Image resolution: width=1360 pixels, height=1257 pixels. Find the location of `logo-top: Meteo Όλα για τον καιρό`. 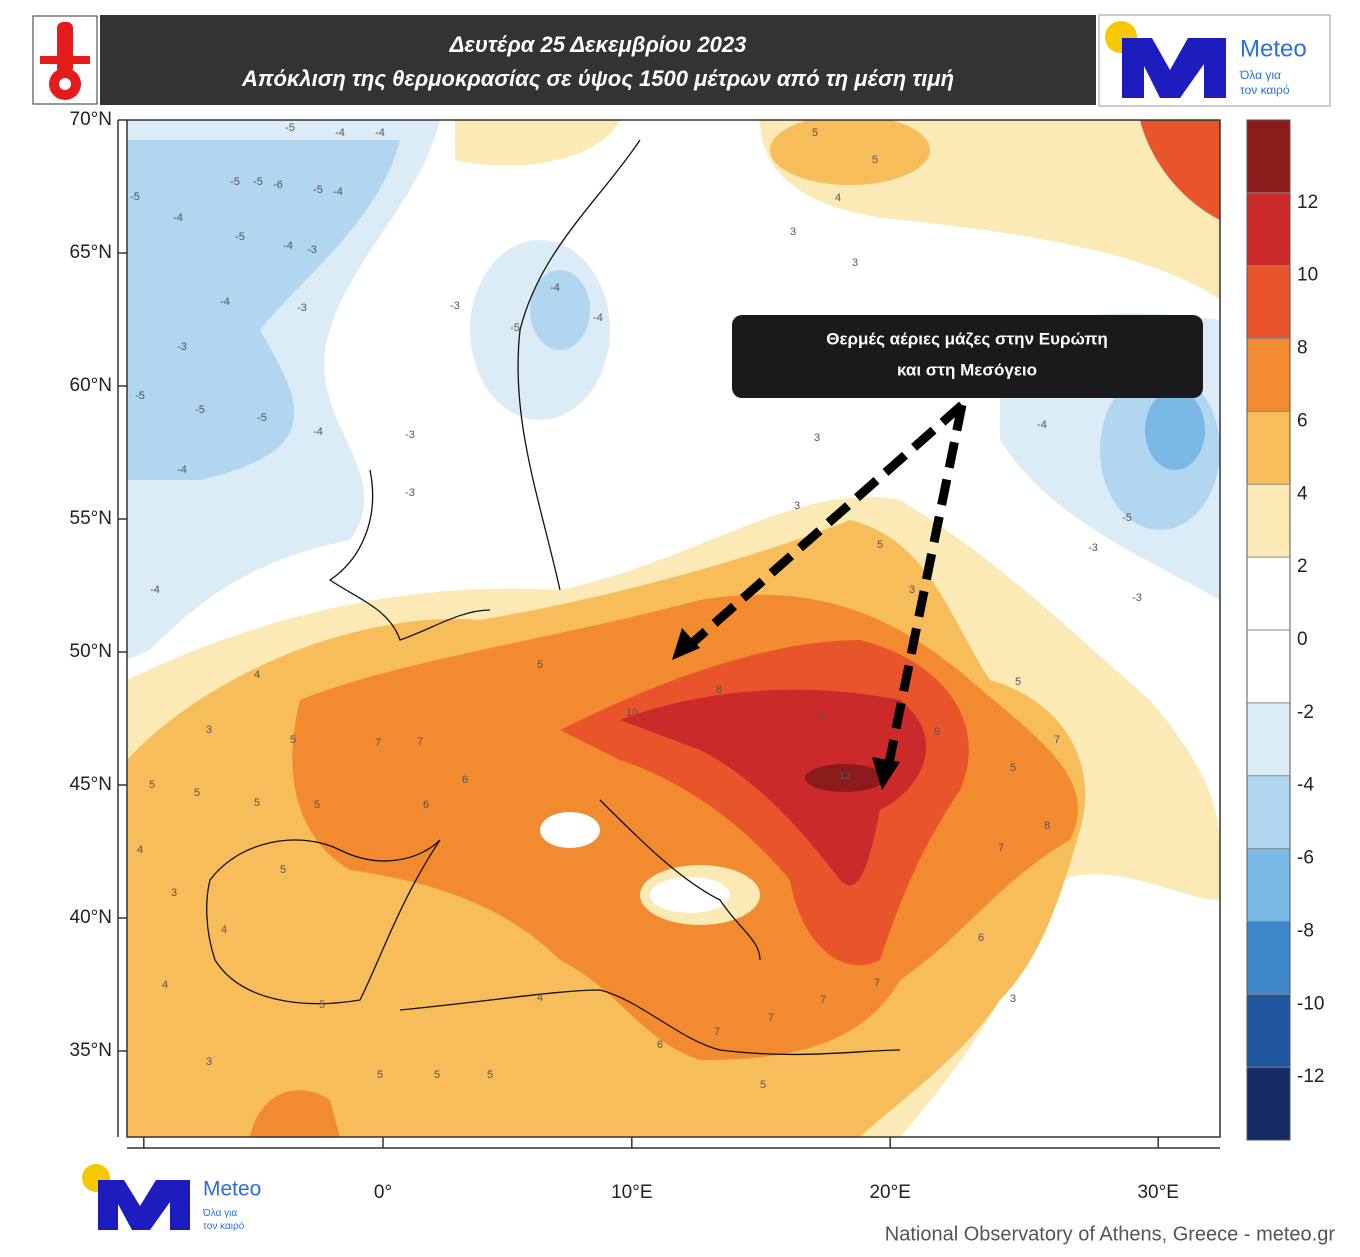

logo-top: Meteo Όλα για τον καιρό is located at coordinates (1214, 60).